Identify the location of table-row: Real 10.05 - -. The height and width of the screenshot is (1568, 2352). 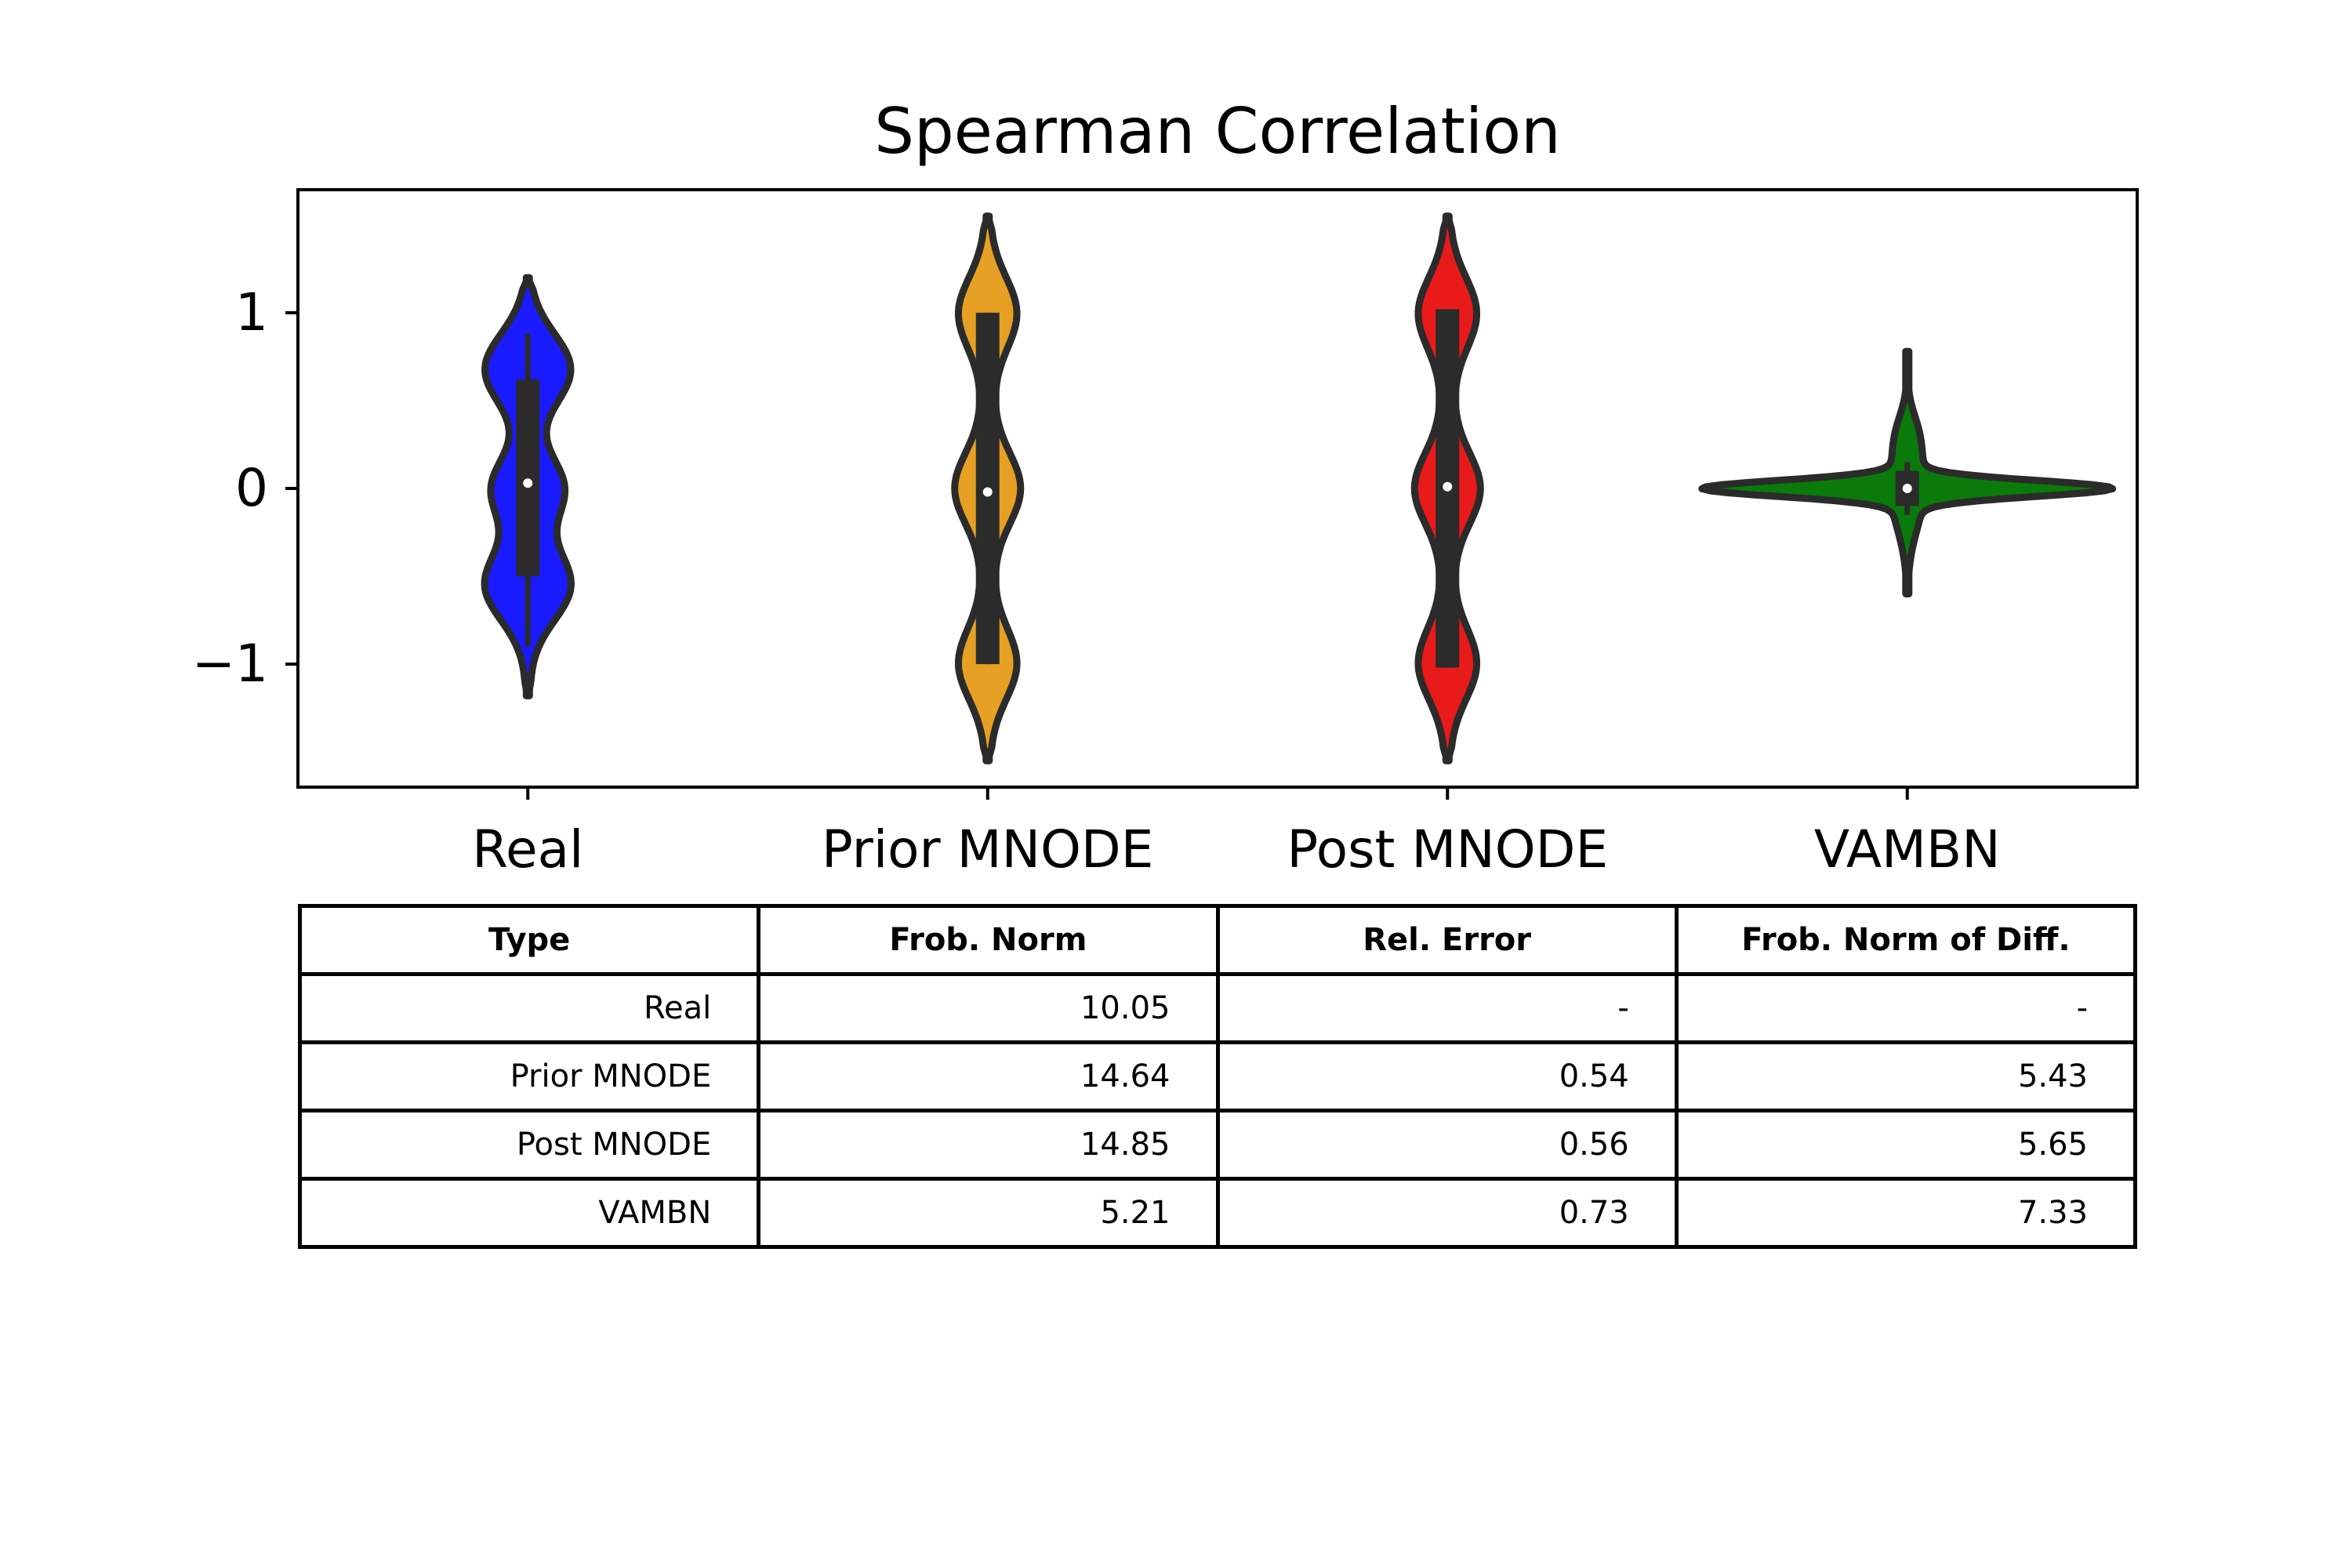
(1217, 1008).